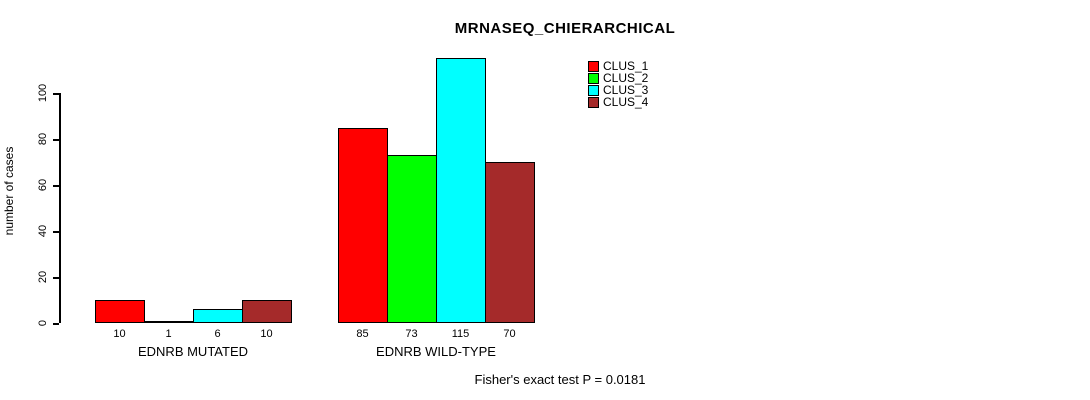 This screenshot has height=400, width=1090. What do you see at coordinates (460, 334) in the screenshot?
I see `bar-value-label: 115` at bounding box center [460, 334].